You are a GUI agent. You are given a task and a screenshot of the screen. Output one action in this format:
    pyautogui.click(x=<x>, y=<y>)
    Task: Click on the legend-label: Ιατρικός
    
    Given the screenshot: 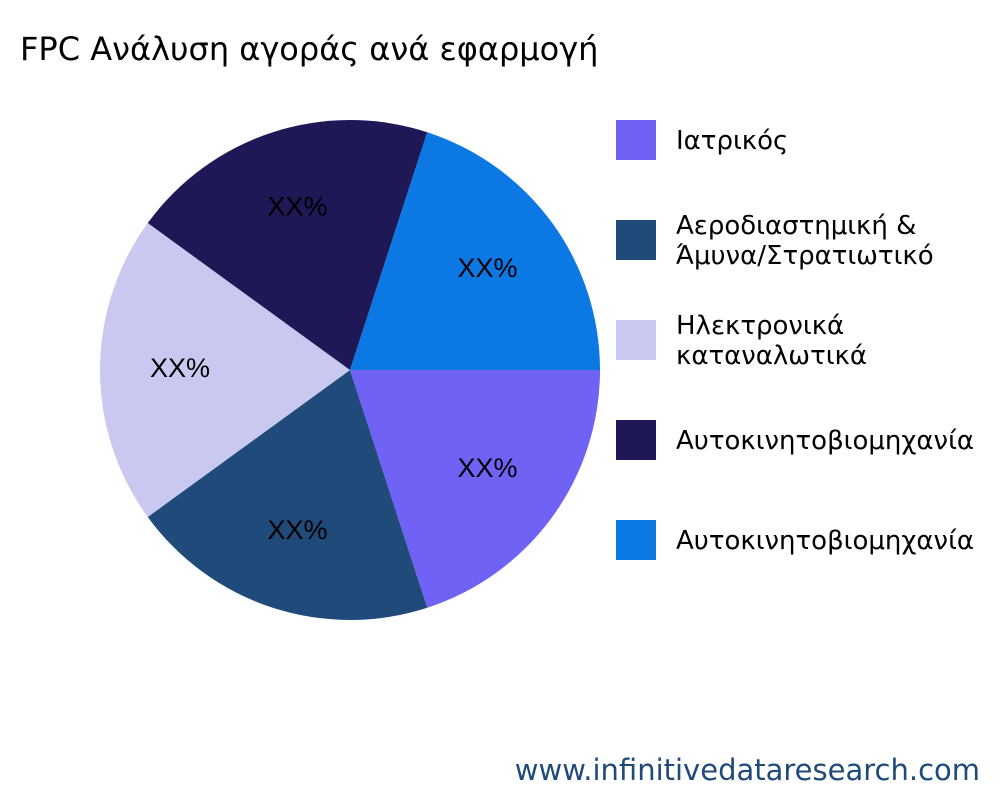 What is the action you would take?
    pyautogui.click(x=732, y=141)
    